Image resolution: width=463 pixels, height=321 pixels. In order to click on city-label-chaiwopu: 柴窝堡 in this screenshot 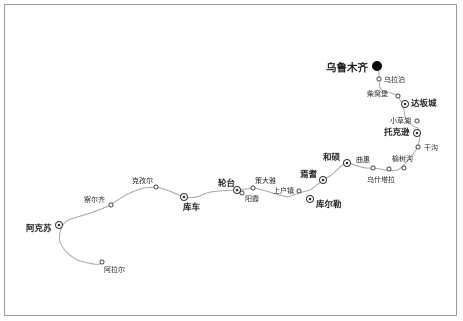, I will do `click(377, 93)`.